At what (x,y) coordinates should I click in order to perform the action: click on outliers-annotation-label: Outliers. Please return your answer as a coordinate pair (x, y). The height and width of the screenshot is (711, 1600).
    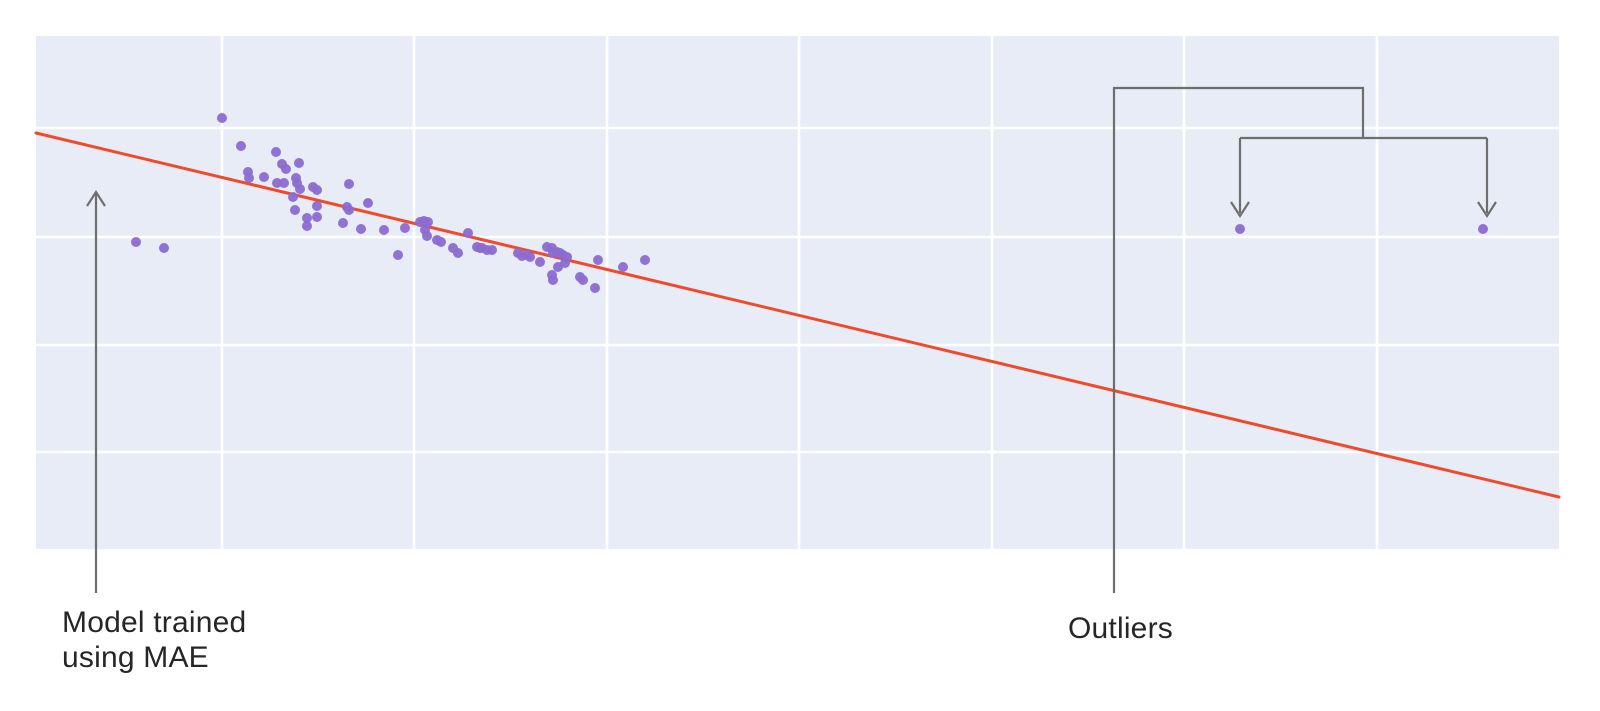
    Looking at the image, I should click on (1120, 628).